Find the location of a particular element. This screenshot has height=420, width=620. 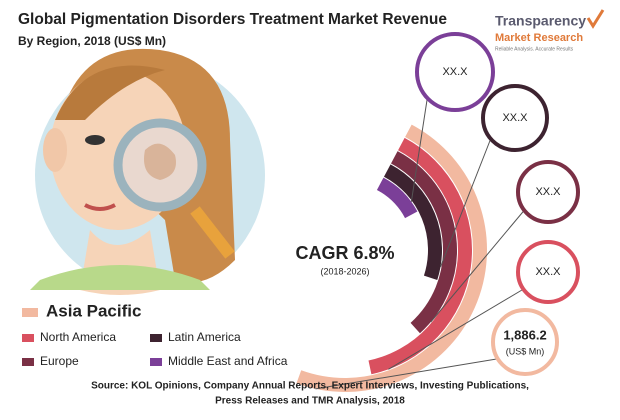

source: Press Releases and TMR Analysis, 2018 is located at coordinates (310, 401).